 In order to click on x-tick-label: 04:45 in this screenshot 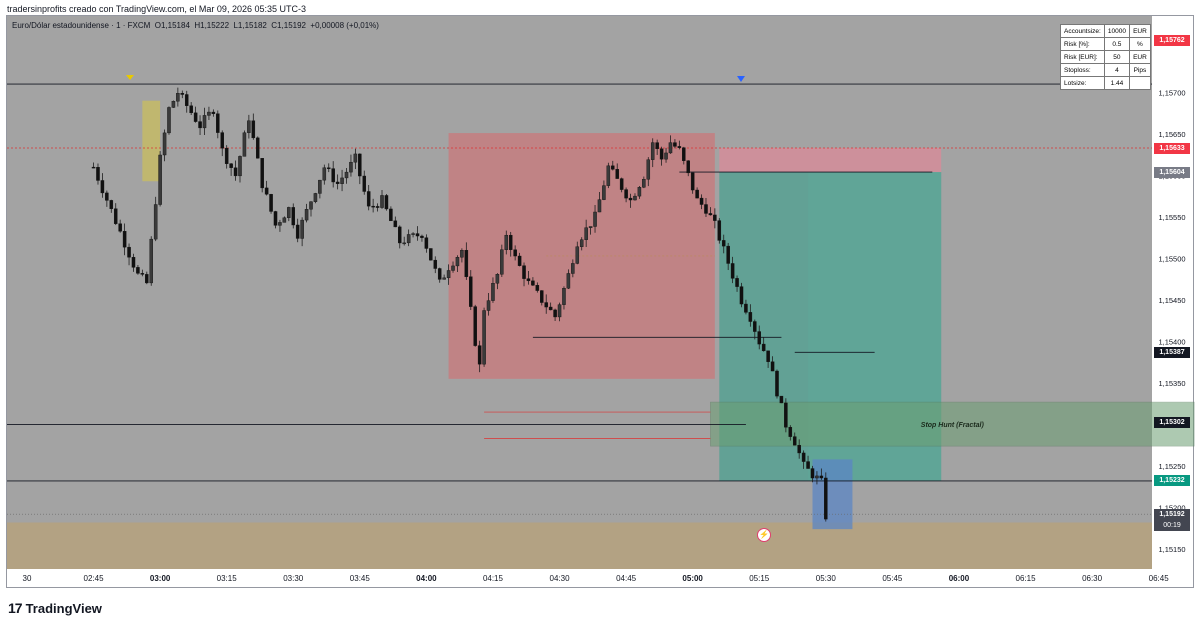, I will do `click(626, 578)`.